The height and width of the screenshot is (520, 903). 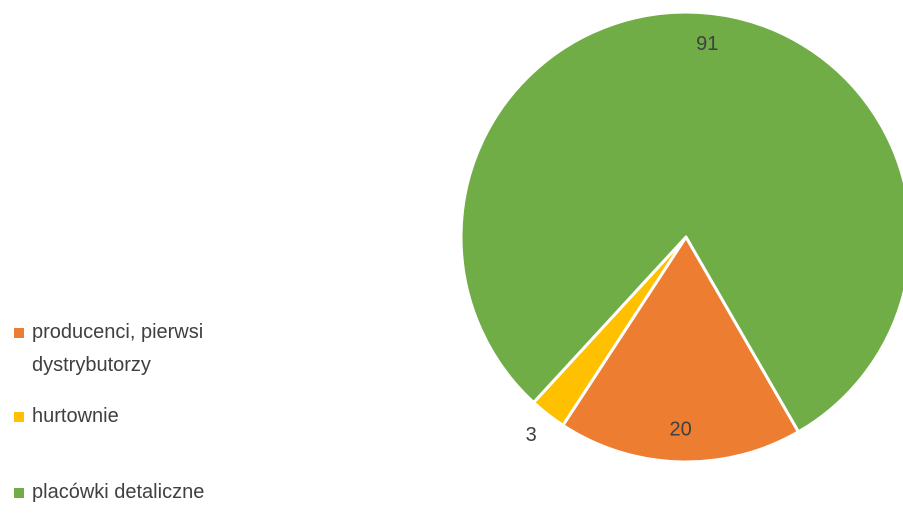 What do you see at coordinates (680, 349) in the screenshot?
I see `pie-slice` at bounding box center [680, 349].